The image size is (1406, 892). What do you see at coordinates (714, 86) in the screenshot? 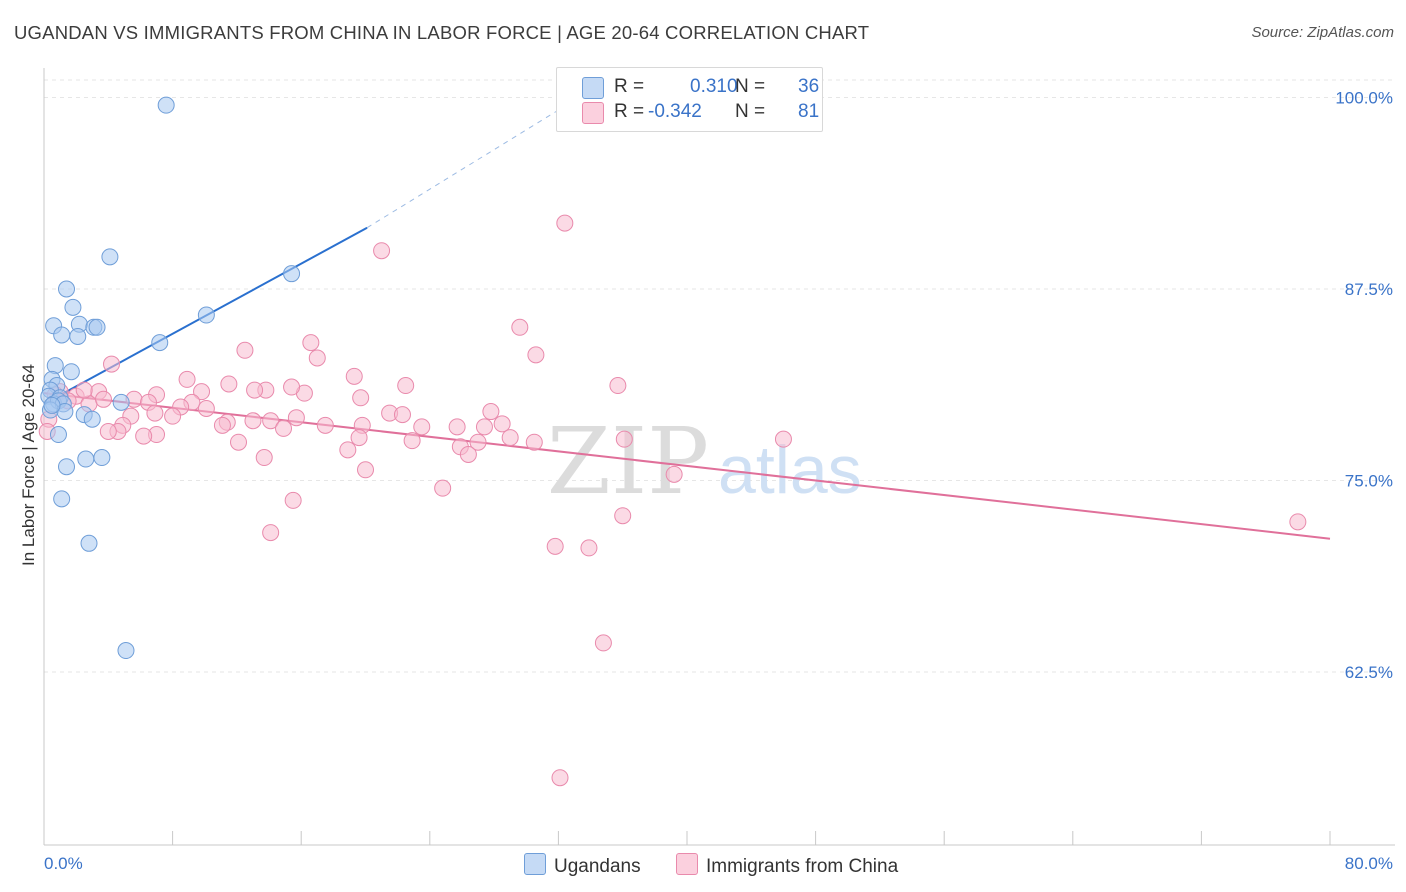
I see `legend-r-value: 0.310` at bounding box center [714, 86].